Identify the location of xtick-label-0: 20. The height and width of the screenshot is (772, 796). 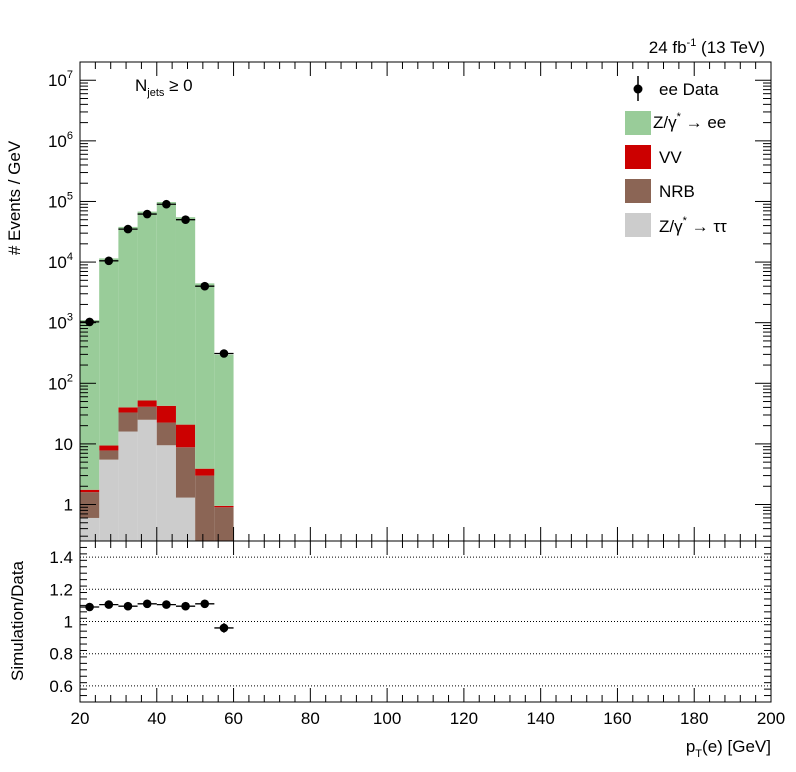
(80, 718).